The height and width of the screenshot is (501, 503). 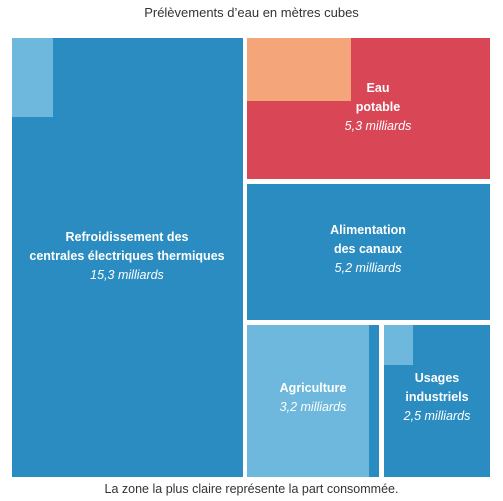 I want to click on label-industriels-line-2: industriels, so click(x=436, y=397).